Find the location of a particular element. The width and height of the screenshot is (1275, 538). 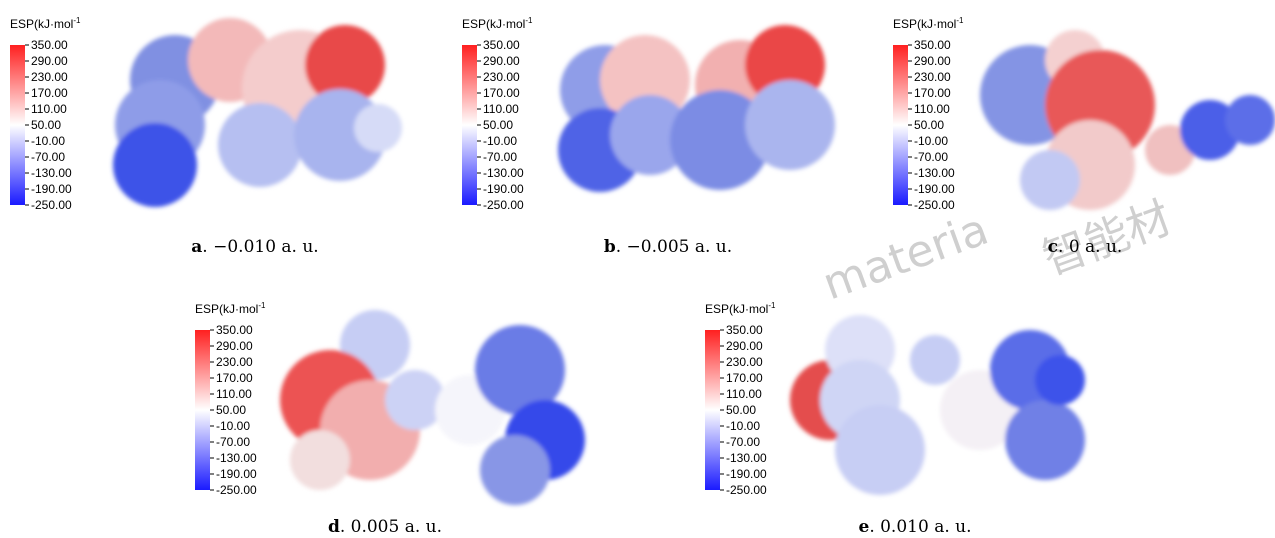

watermark-text: materia is located at coordinates (905, 257).